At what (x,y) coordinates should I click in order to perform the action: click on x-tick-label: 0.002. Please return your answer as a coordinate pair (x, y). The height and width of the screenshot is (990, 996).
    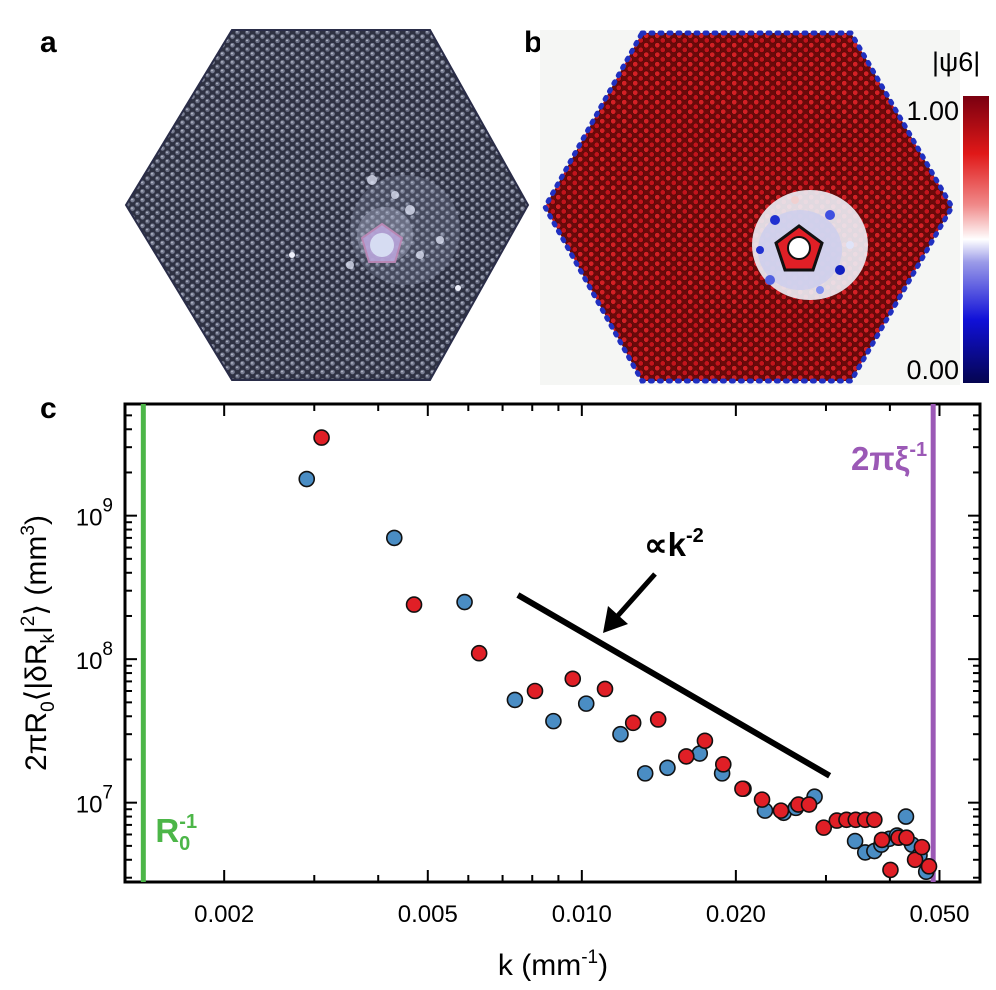
    Looking at the image, I should click on (224, 914).